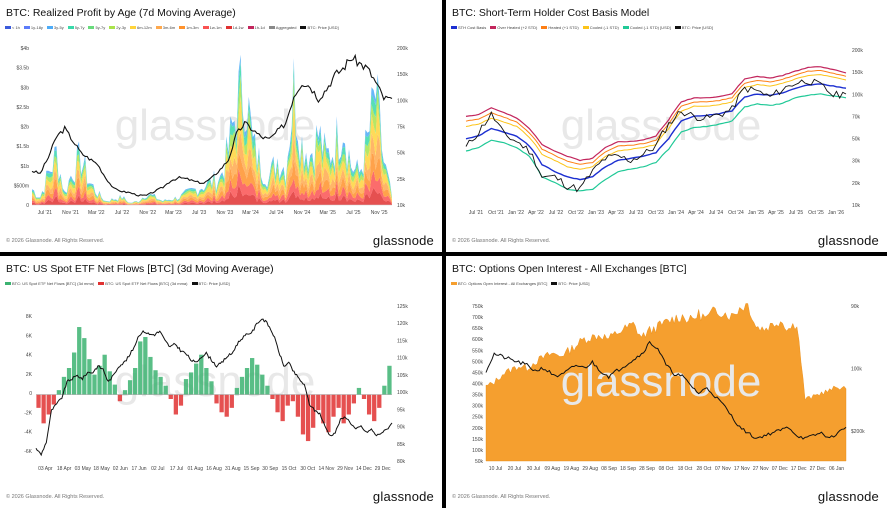 The width and height of the screenshot is (887, 508). What do you see at coordinates (22, 69) in the screenshot?
I see `y-left-tick-label: $3.5b` at bounding box center [22, 69].